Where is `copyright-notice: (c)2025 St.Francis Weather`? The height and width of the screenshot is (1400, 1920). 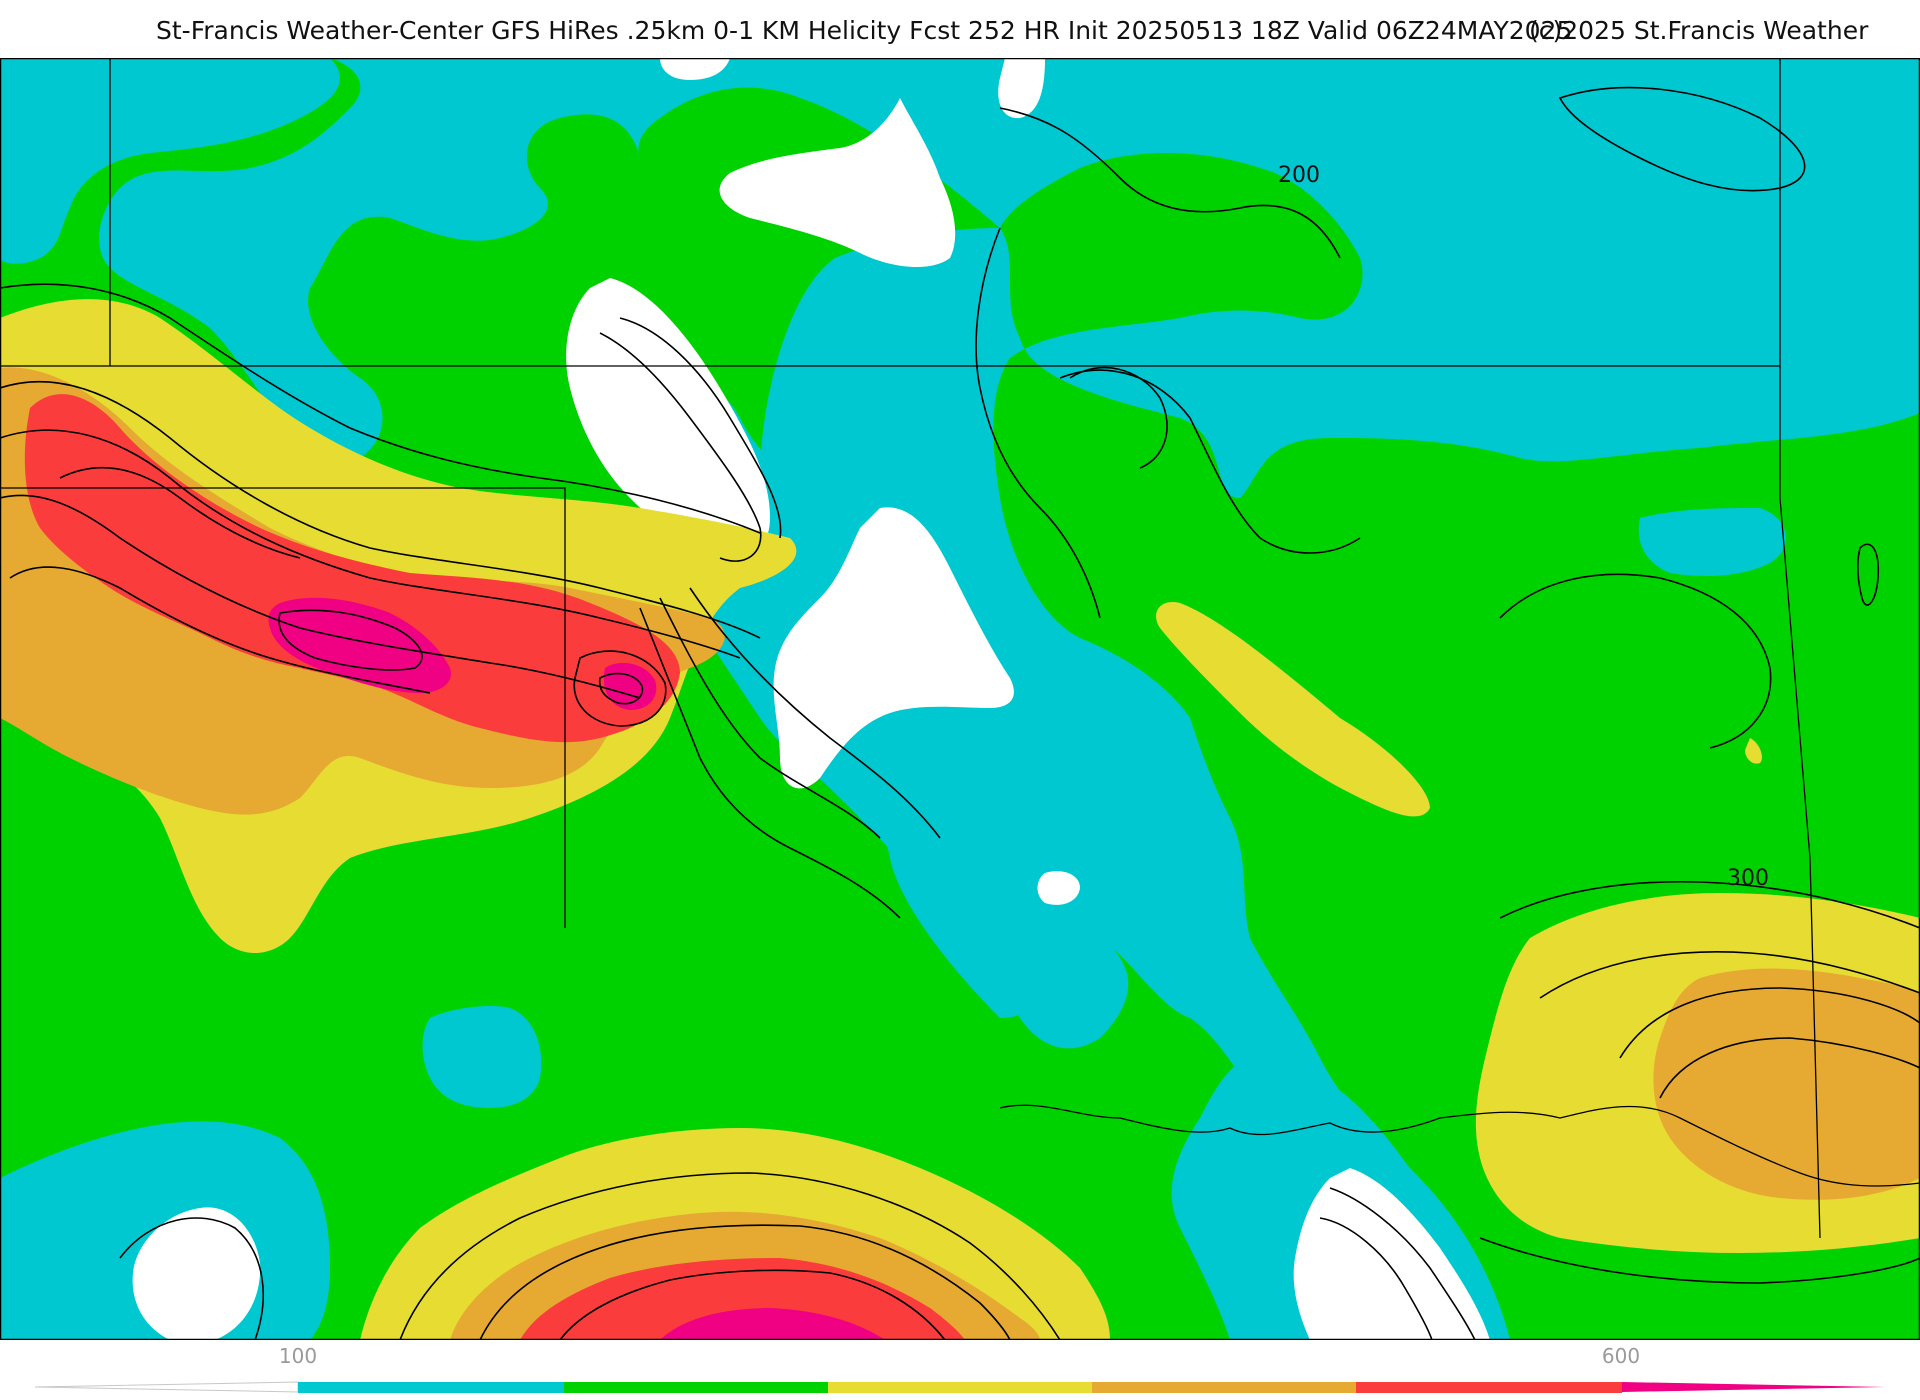
copyright-notice: (c)2025 St.Francis Weather is located at coordinates (1699, 30).